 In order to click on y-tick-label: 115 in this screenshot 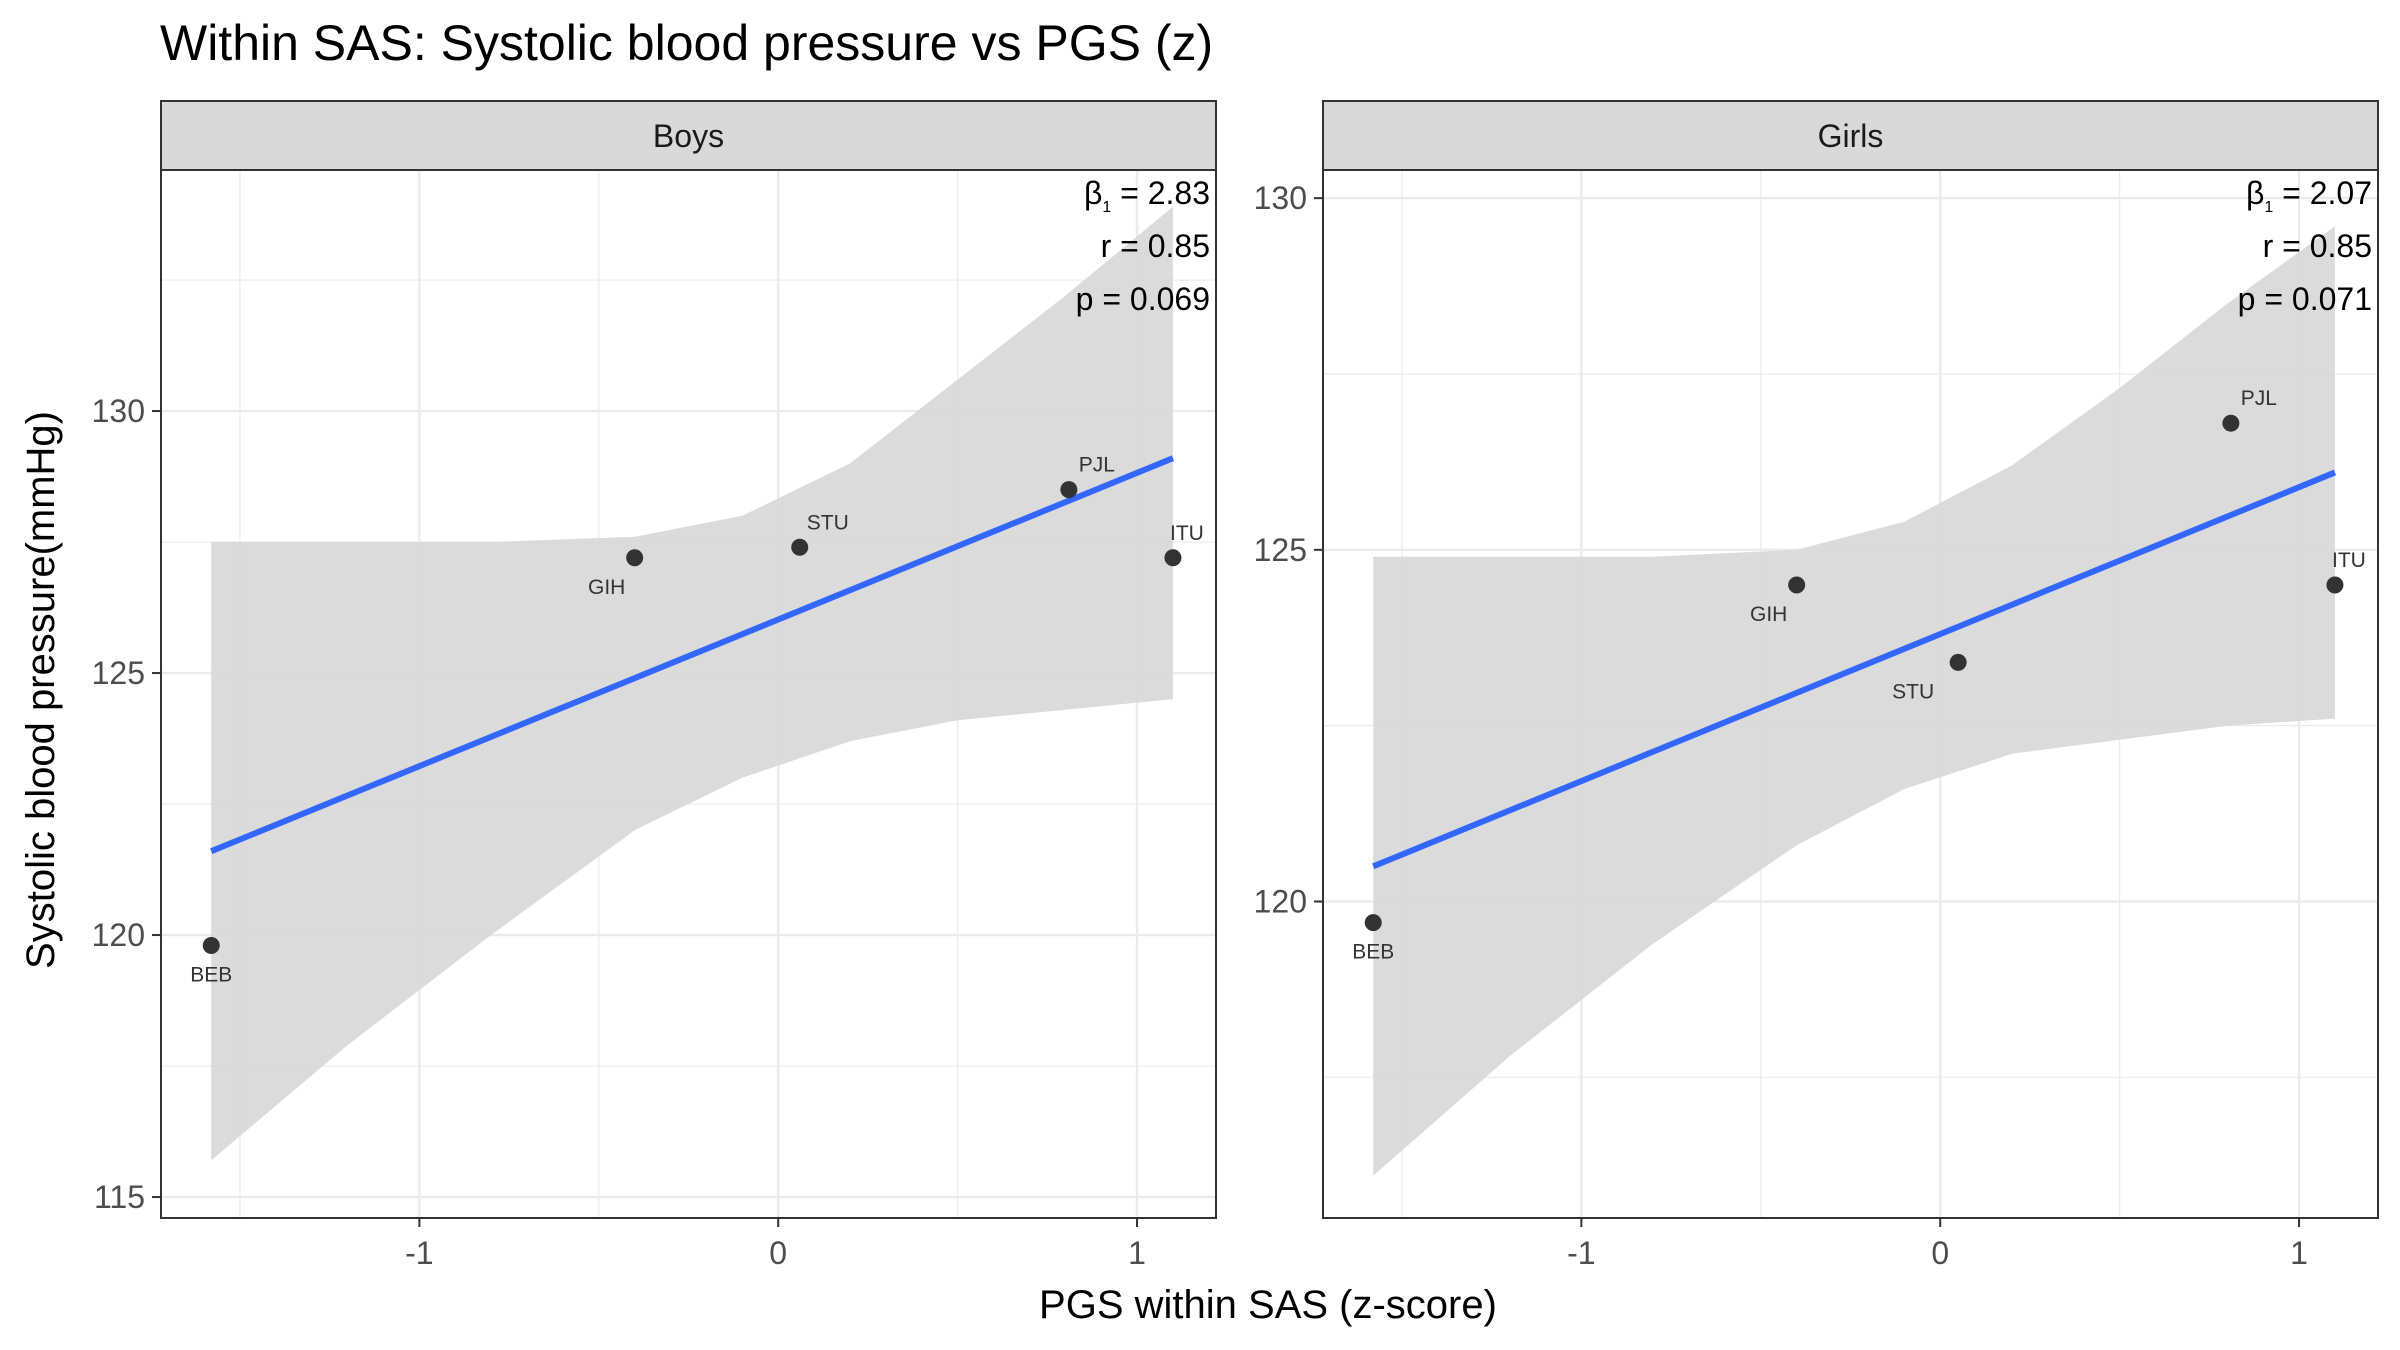, I will do `click(119, 1197)`.